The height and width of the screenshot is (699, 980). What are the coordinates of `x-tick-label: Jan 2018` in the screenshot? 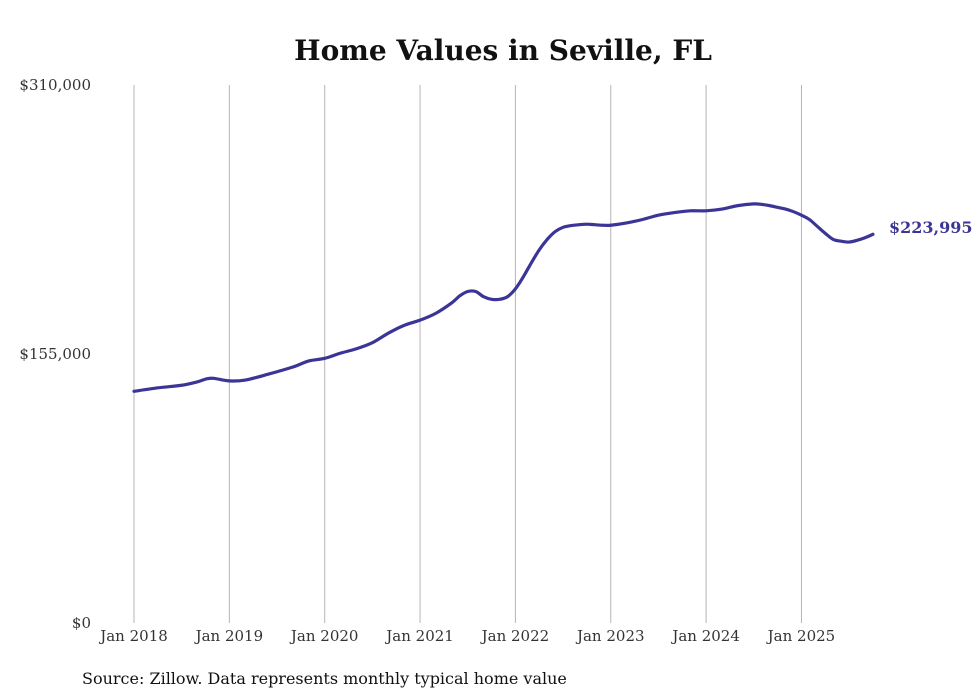 It's located at (133, 636).